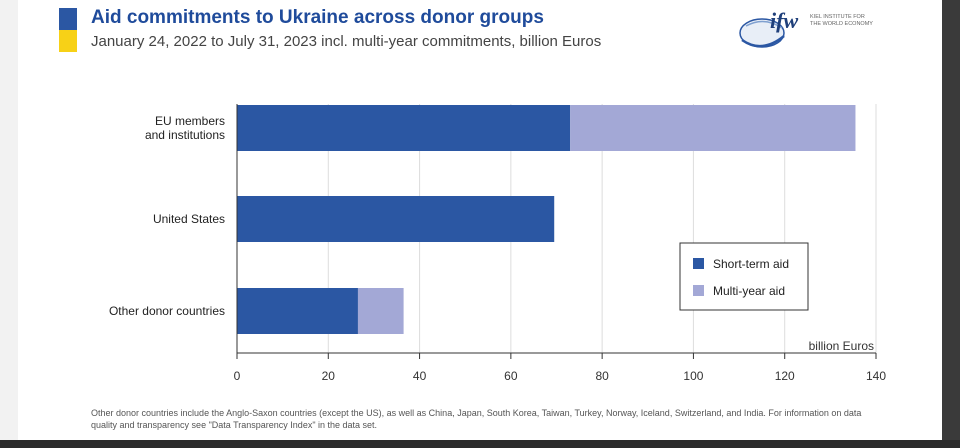  I want to click on ukraine-flag-icon, so click(68, 30).